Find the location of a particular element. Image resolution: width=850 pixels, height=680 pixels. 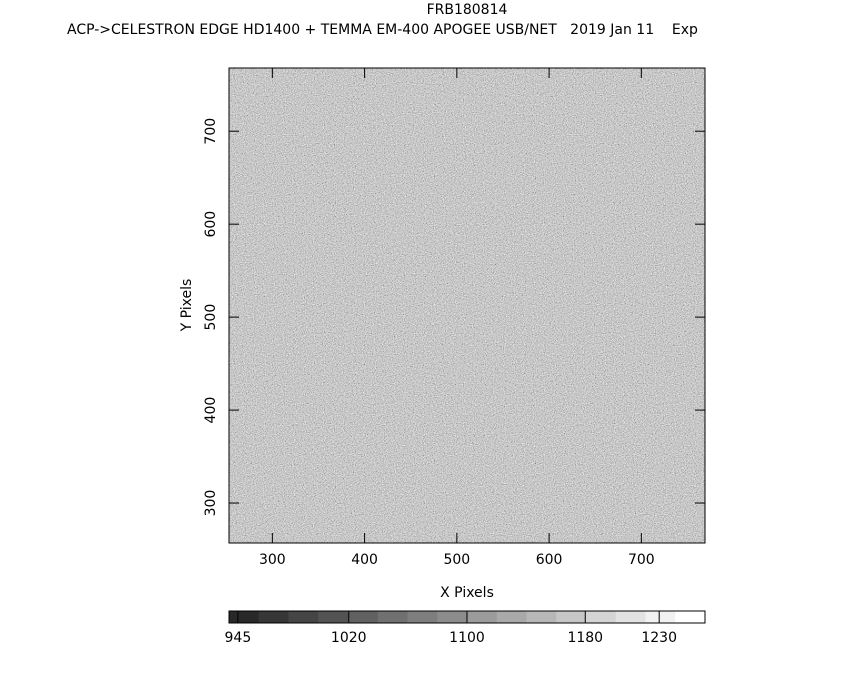

y-axis-label: Y Pixels is located at coordinates (187, 306).